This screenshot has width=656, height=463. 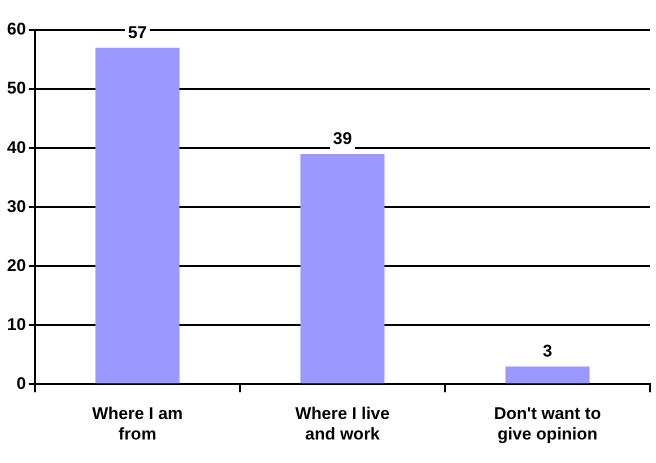 I want to click on y-tick-label: 0, so click(x=21, y=383).